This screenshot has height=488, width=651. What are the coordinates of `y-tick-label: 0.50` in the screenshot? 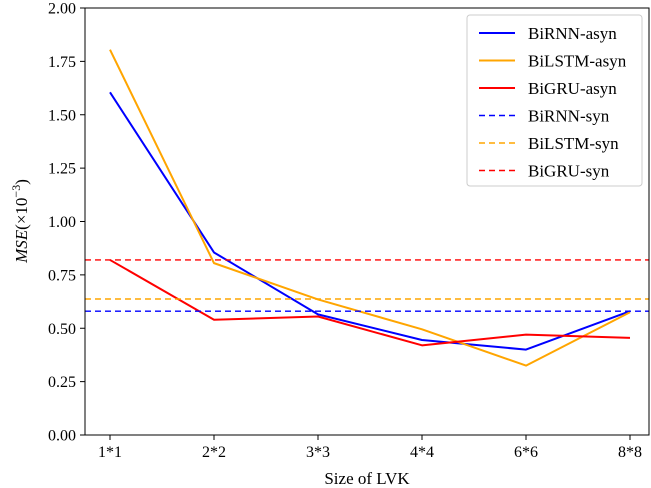 It's located at (62, 329).